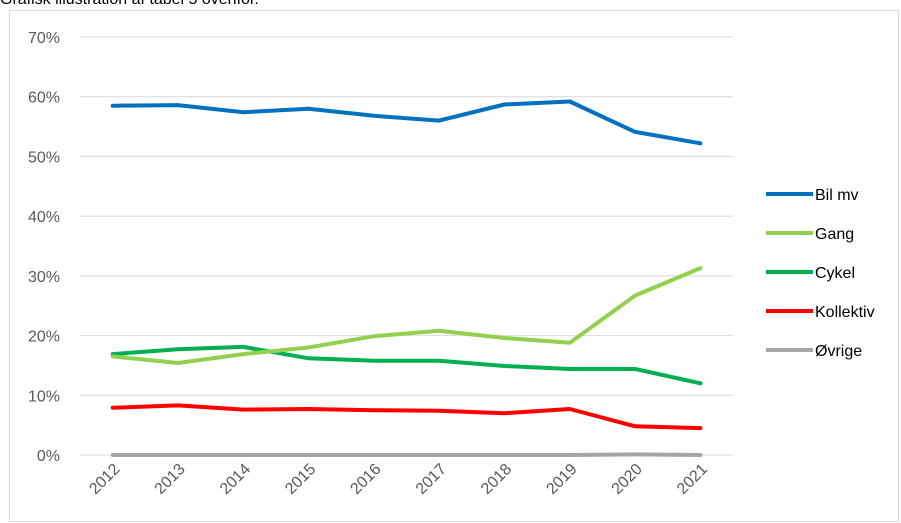 This screenshot has height=523, width=901. Describe the element at coordinates (365, 479) in the screenshot. I see `x-tick-label: 2016` at that location.